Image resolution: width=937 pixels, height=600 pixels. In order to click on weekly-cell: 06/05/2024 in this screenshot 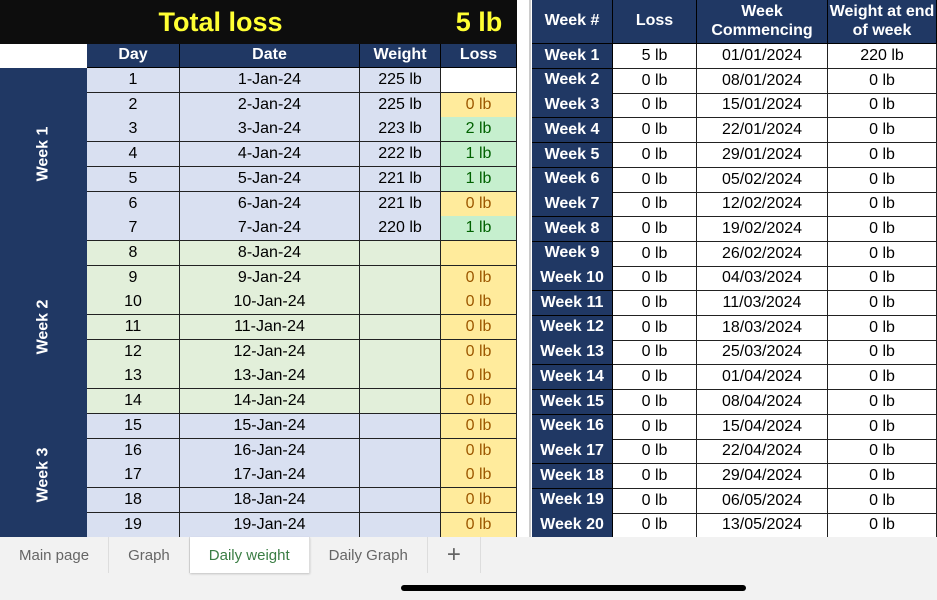, I will do `click(762, 501)`.